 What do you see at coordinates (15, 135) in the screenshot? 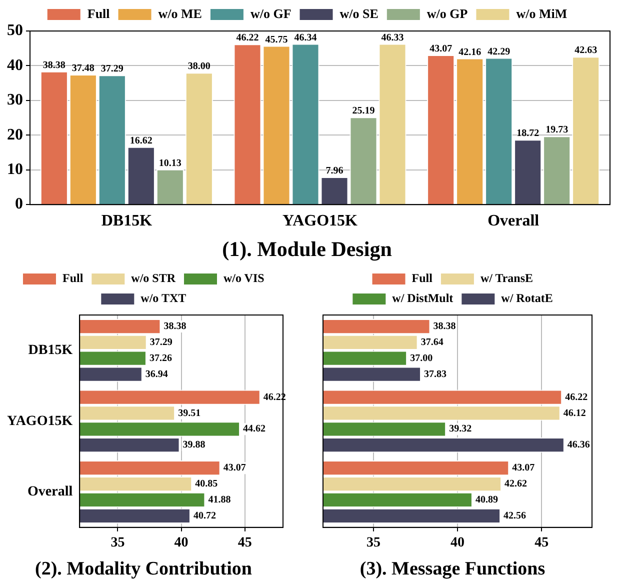
I see `y-tick-label: 20` at bounding box center [15, 135].